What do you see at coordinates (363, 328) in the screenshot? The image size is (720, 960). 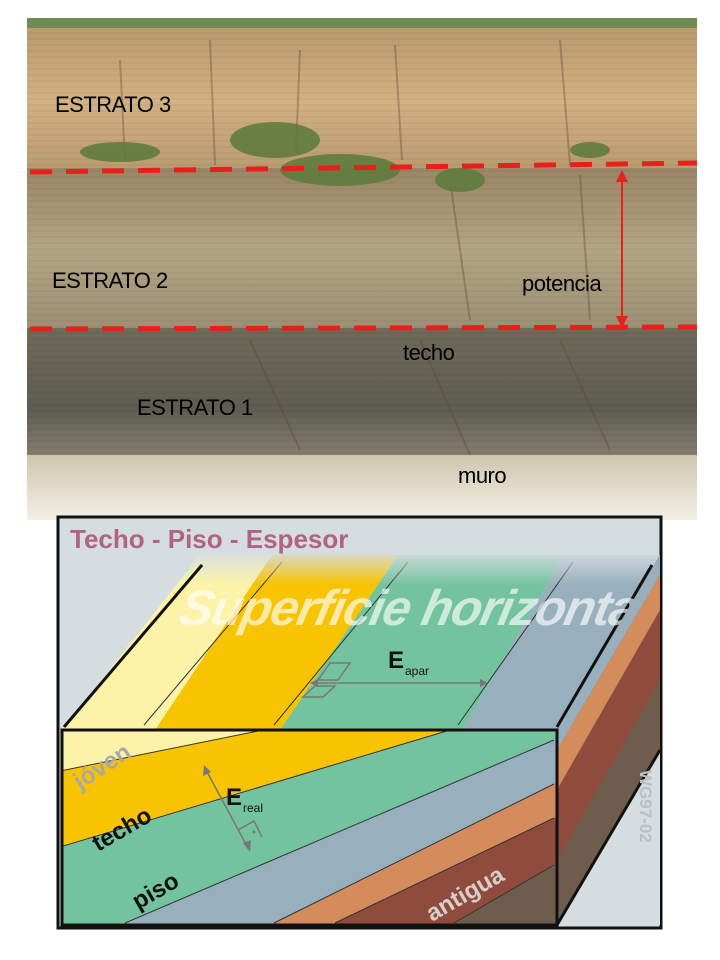 I see `boundary-line-lower` at bounding box center [363, 328].